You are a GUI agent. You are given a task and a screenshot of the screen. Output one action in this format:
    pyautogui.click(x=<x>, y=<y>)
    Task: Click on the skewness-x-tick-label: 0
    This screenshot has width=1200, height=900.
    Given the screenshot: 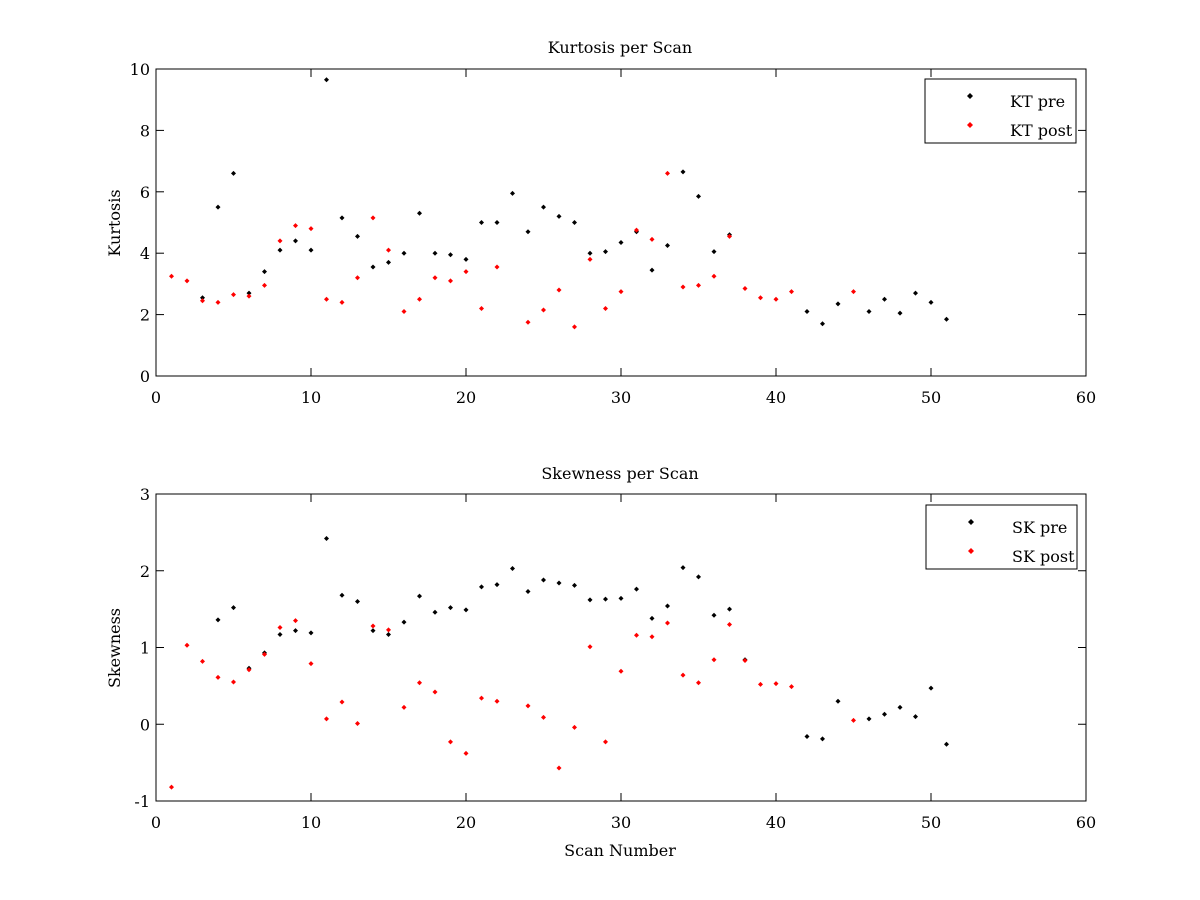 What is the action you would take?
    pyautogui.click(x=156, y=822)
    